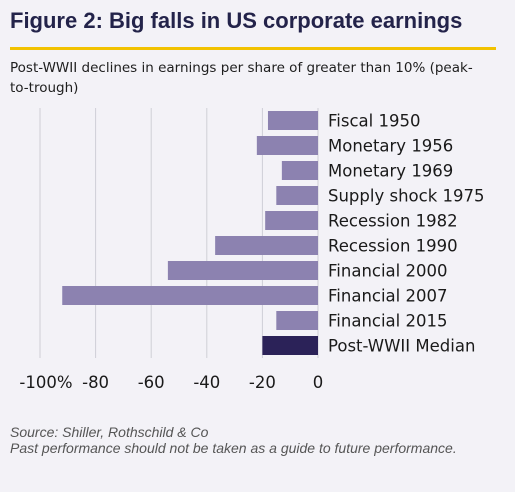  I want to click on source-line: Source: Shiller, Rothschild & Co, so click(109, 432).